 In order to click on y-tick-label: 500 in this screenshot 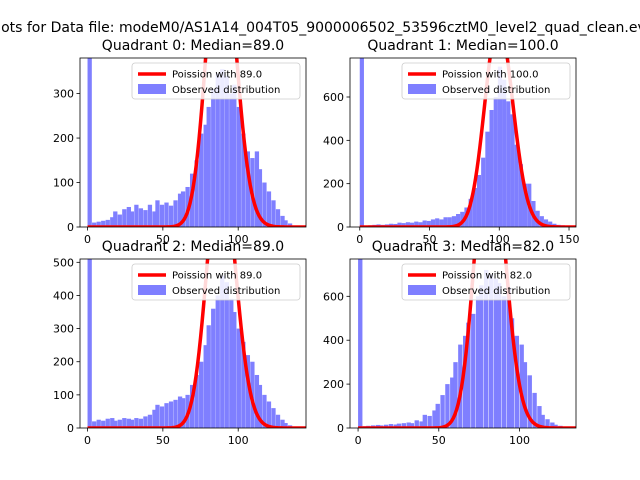, I will do `click(63, 262)`.